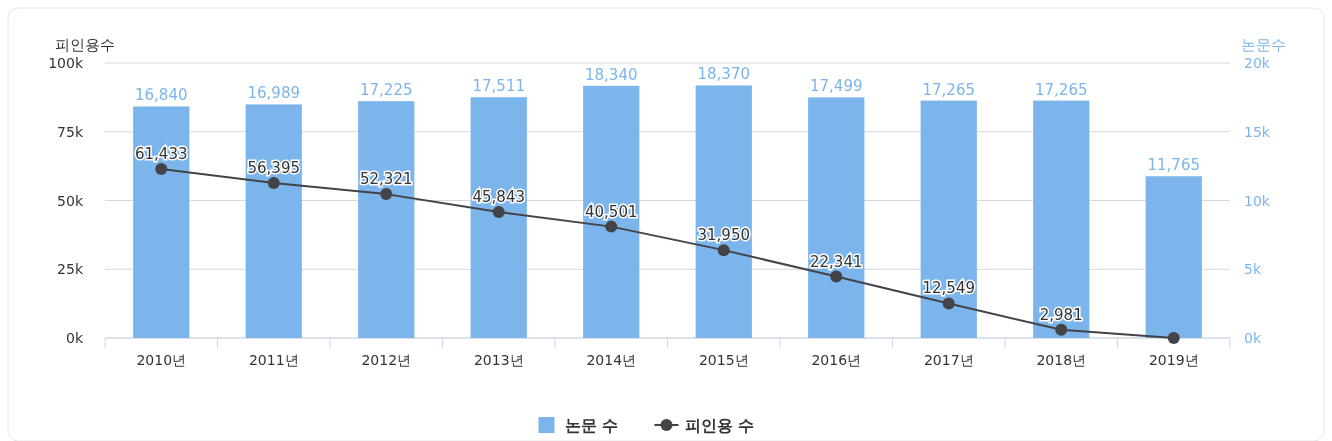  I want to click on data-label: 52,321, so click(386, 179).